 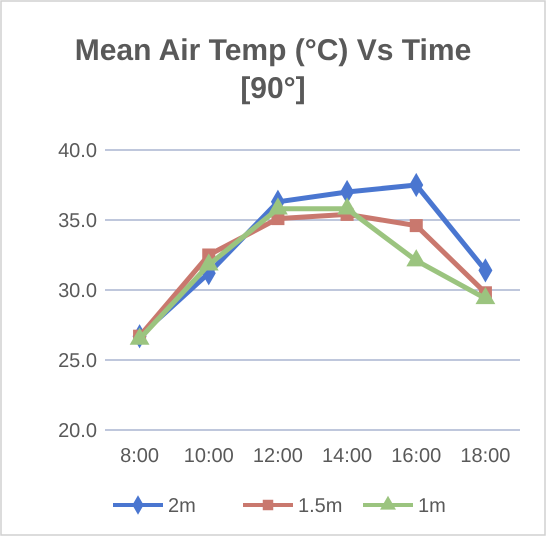 I want to click on x-tick-label: 12:00, so click(x=277, y=456).